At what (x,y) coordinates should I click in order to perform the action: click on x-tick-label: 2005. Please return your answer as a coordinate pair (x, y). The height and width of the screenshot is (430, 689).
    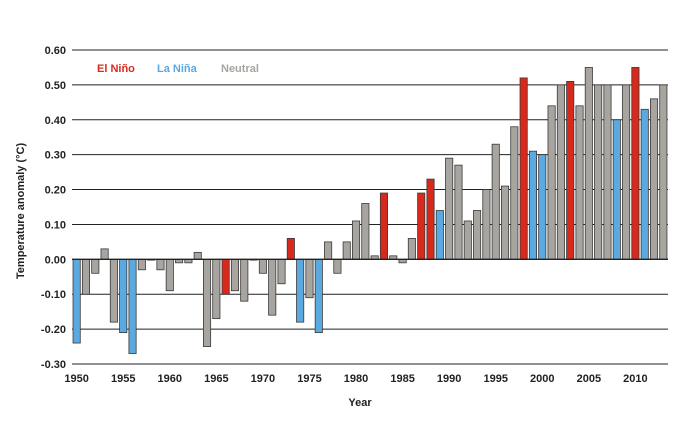
    Looking at the image, I should click on (589, 379).